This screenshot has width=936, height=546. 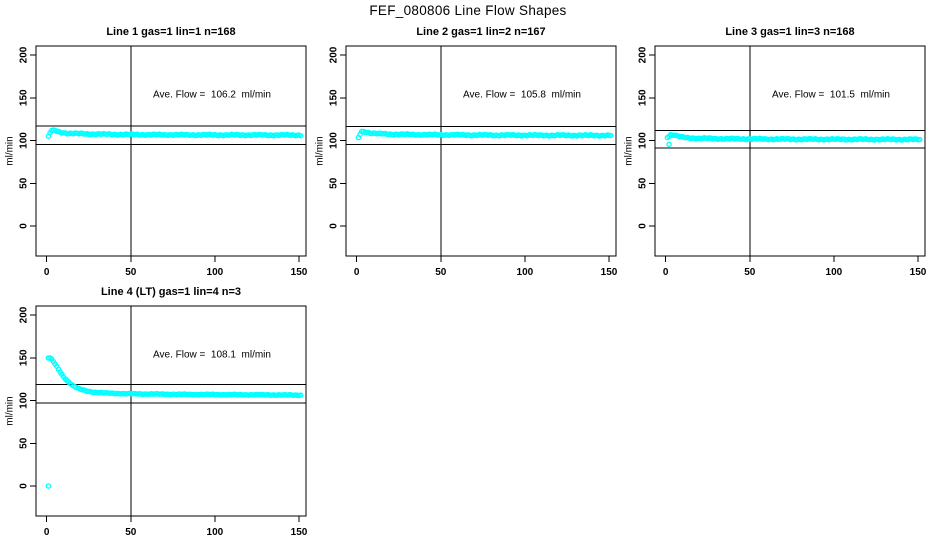 I want to click on average-flow-annotation: Ave. Flow = 106.2 ml/min, so click(x=212, y=95).